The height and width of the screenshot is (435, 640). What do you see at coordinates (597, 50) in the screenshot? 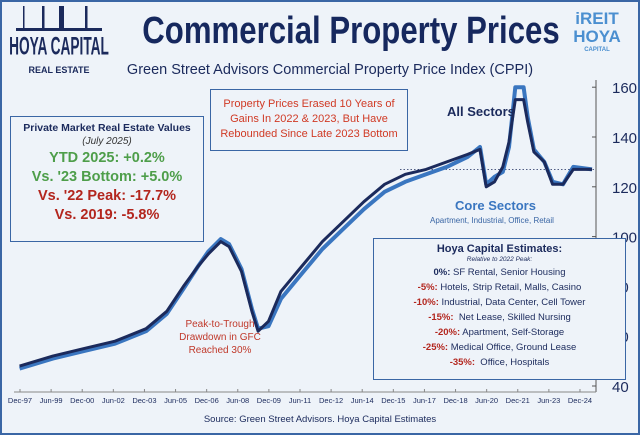
I see `logo-subtext: CAPITAL` at bounding box center [597, 50].